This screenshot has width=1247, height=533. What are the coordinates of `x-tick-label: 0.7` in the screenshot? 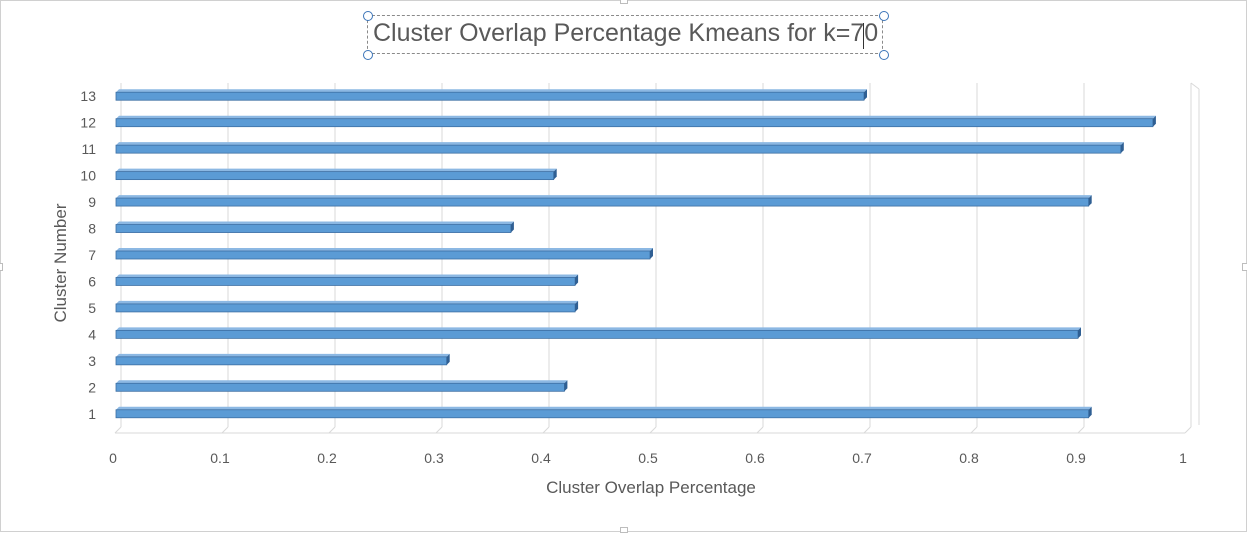 It's located at (862, 458).